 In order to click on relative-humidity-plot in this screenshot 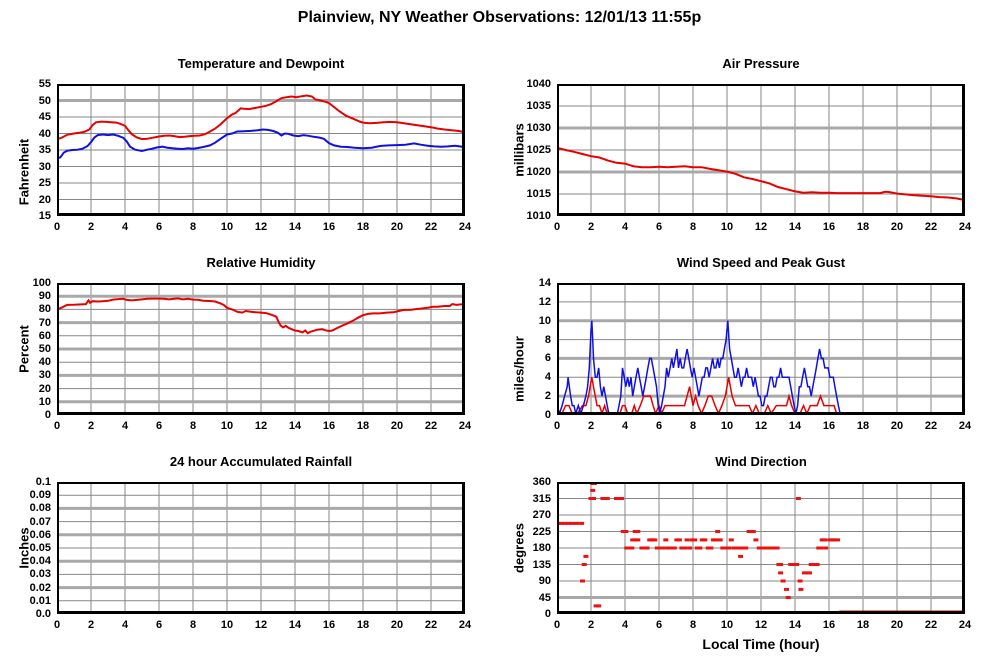, I will do `click(261, 349)`.